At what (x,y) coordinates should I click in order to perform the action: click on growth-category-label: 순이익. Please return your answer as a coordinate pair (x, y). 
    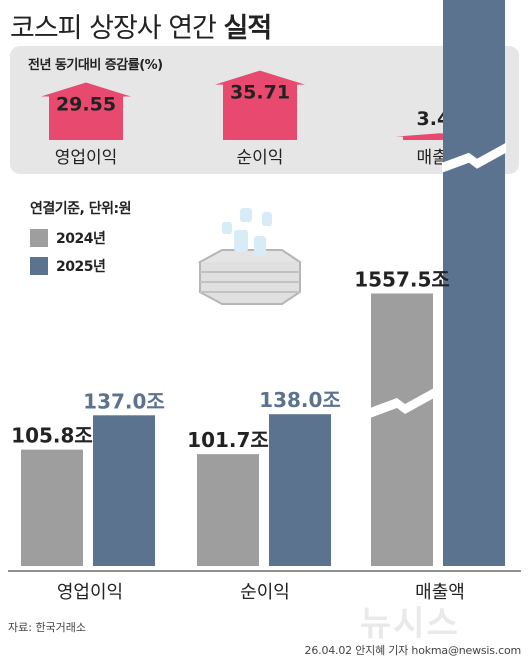
    Looking at the image, I should click on (260, 158).